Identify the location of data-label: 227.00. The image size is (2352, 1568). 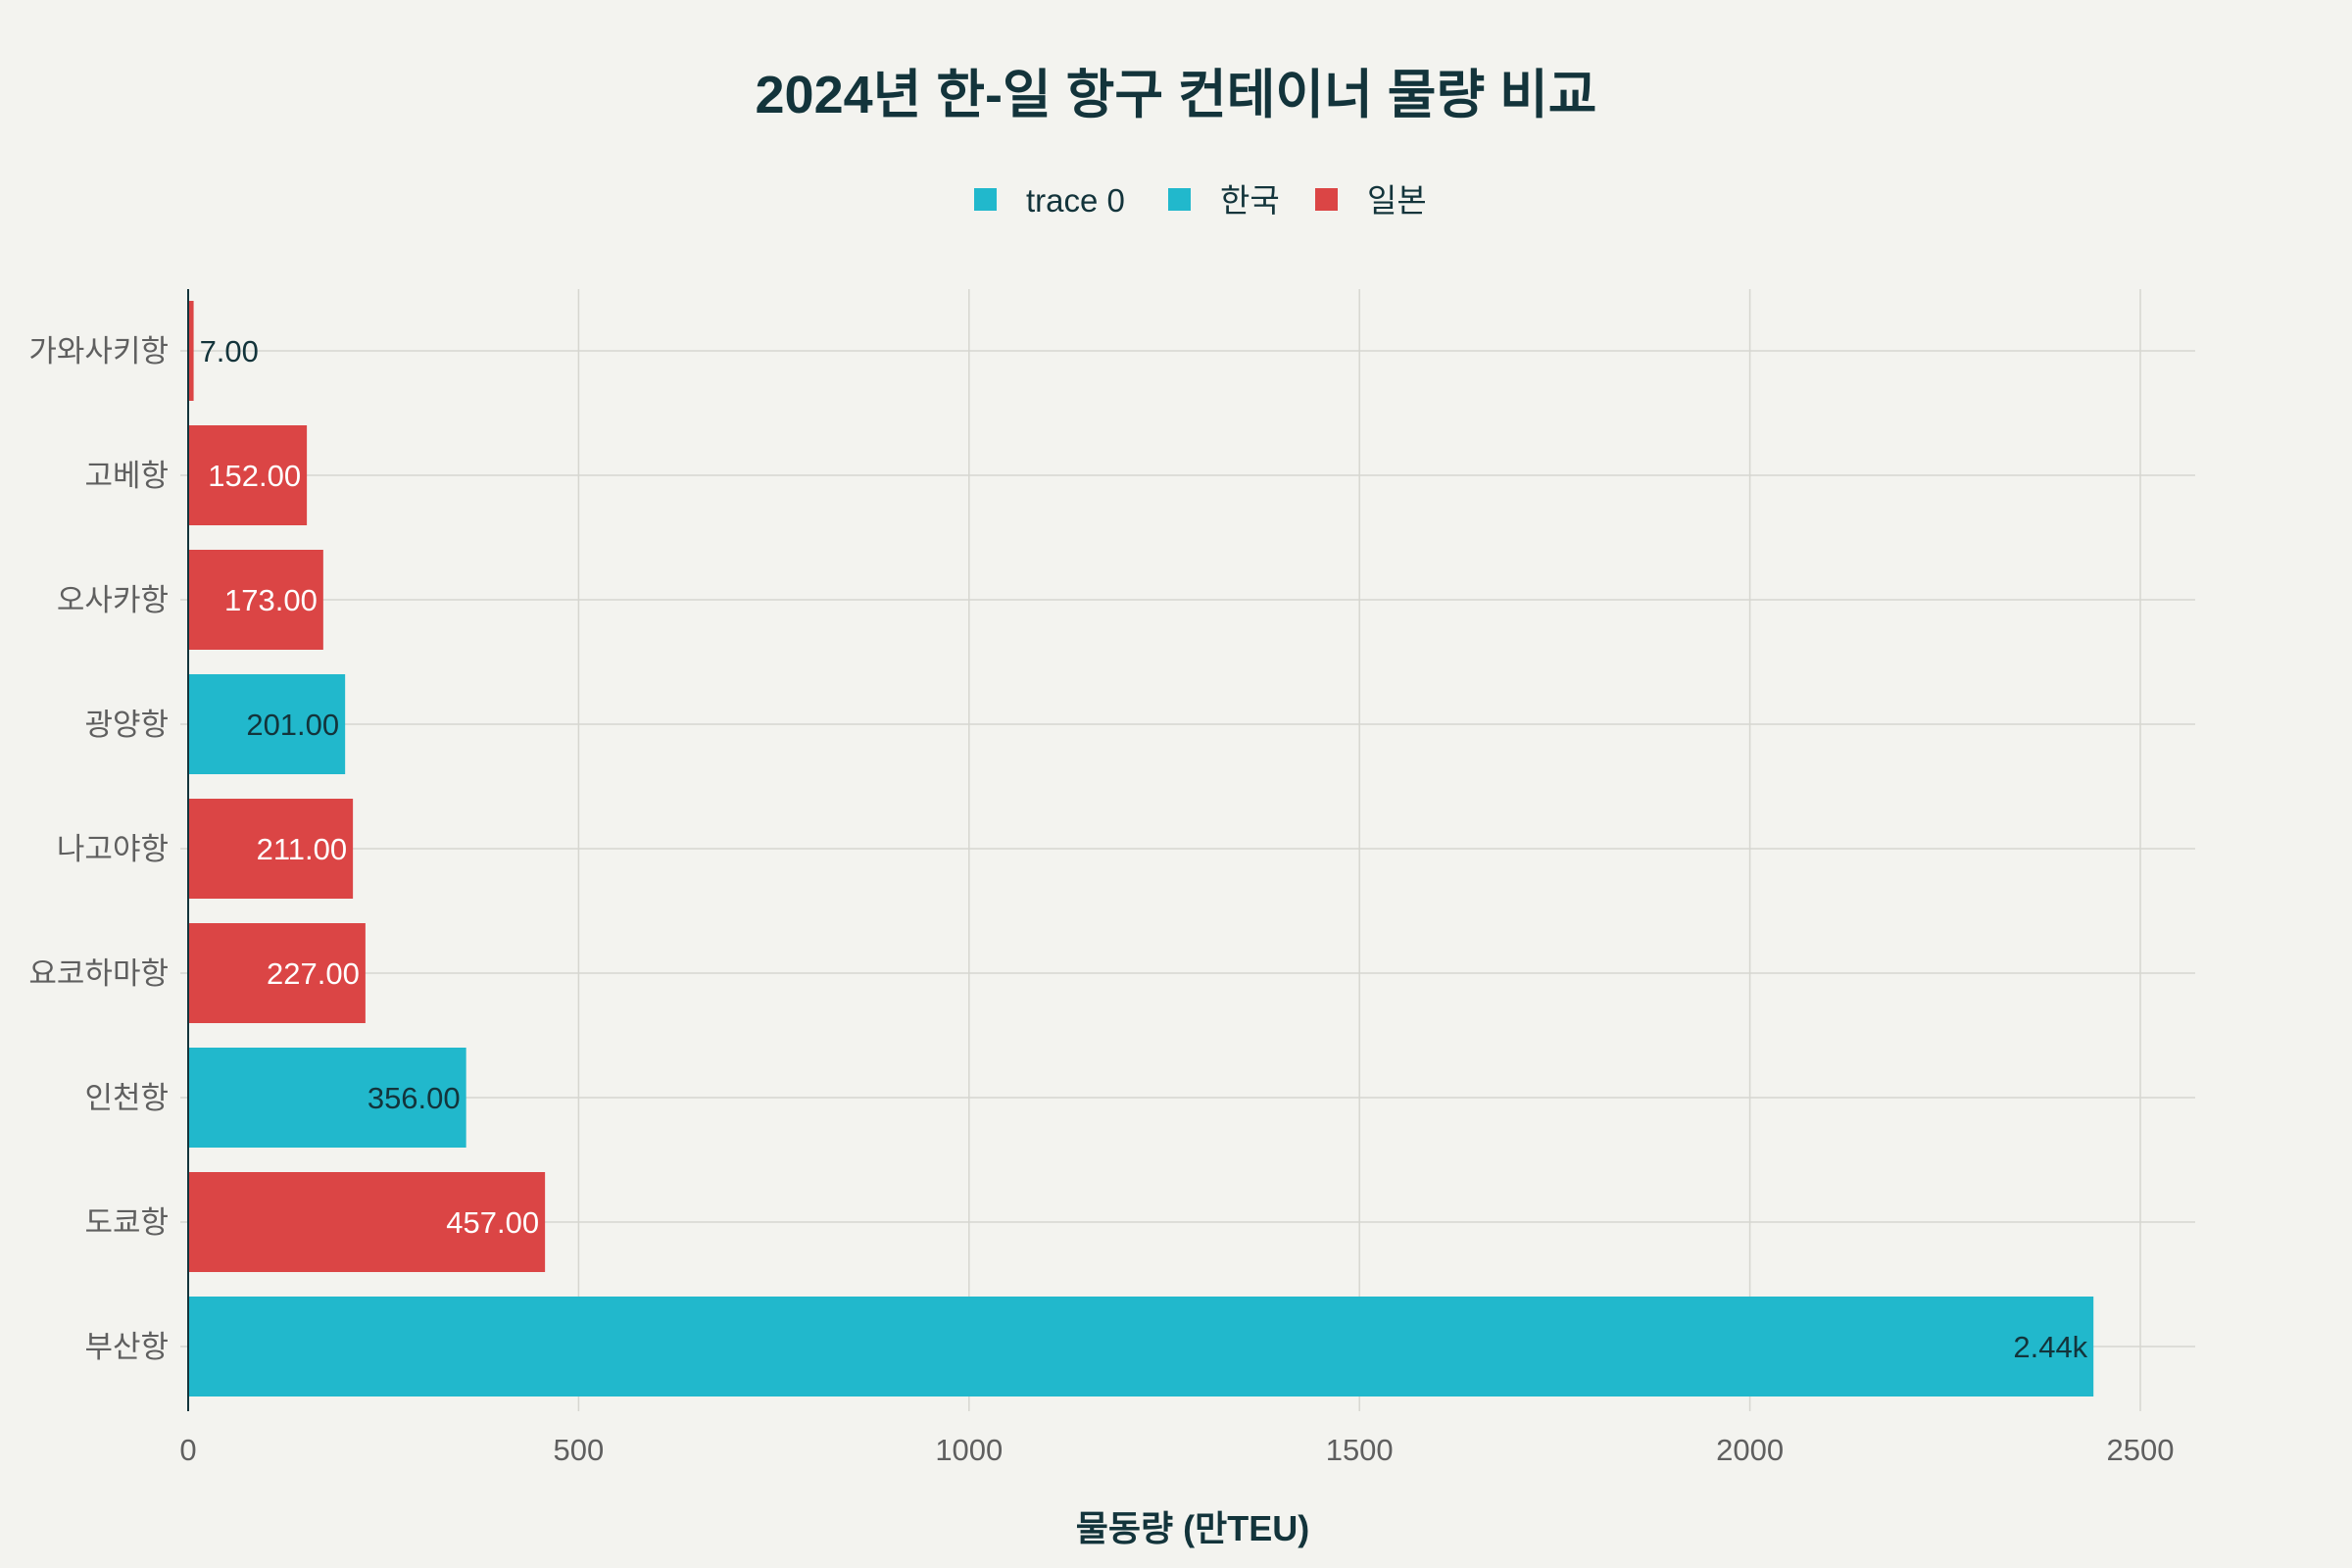
(313, 973).